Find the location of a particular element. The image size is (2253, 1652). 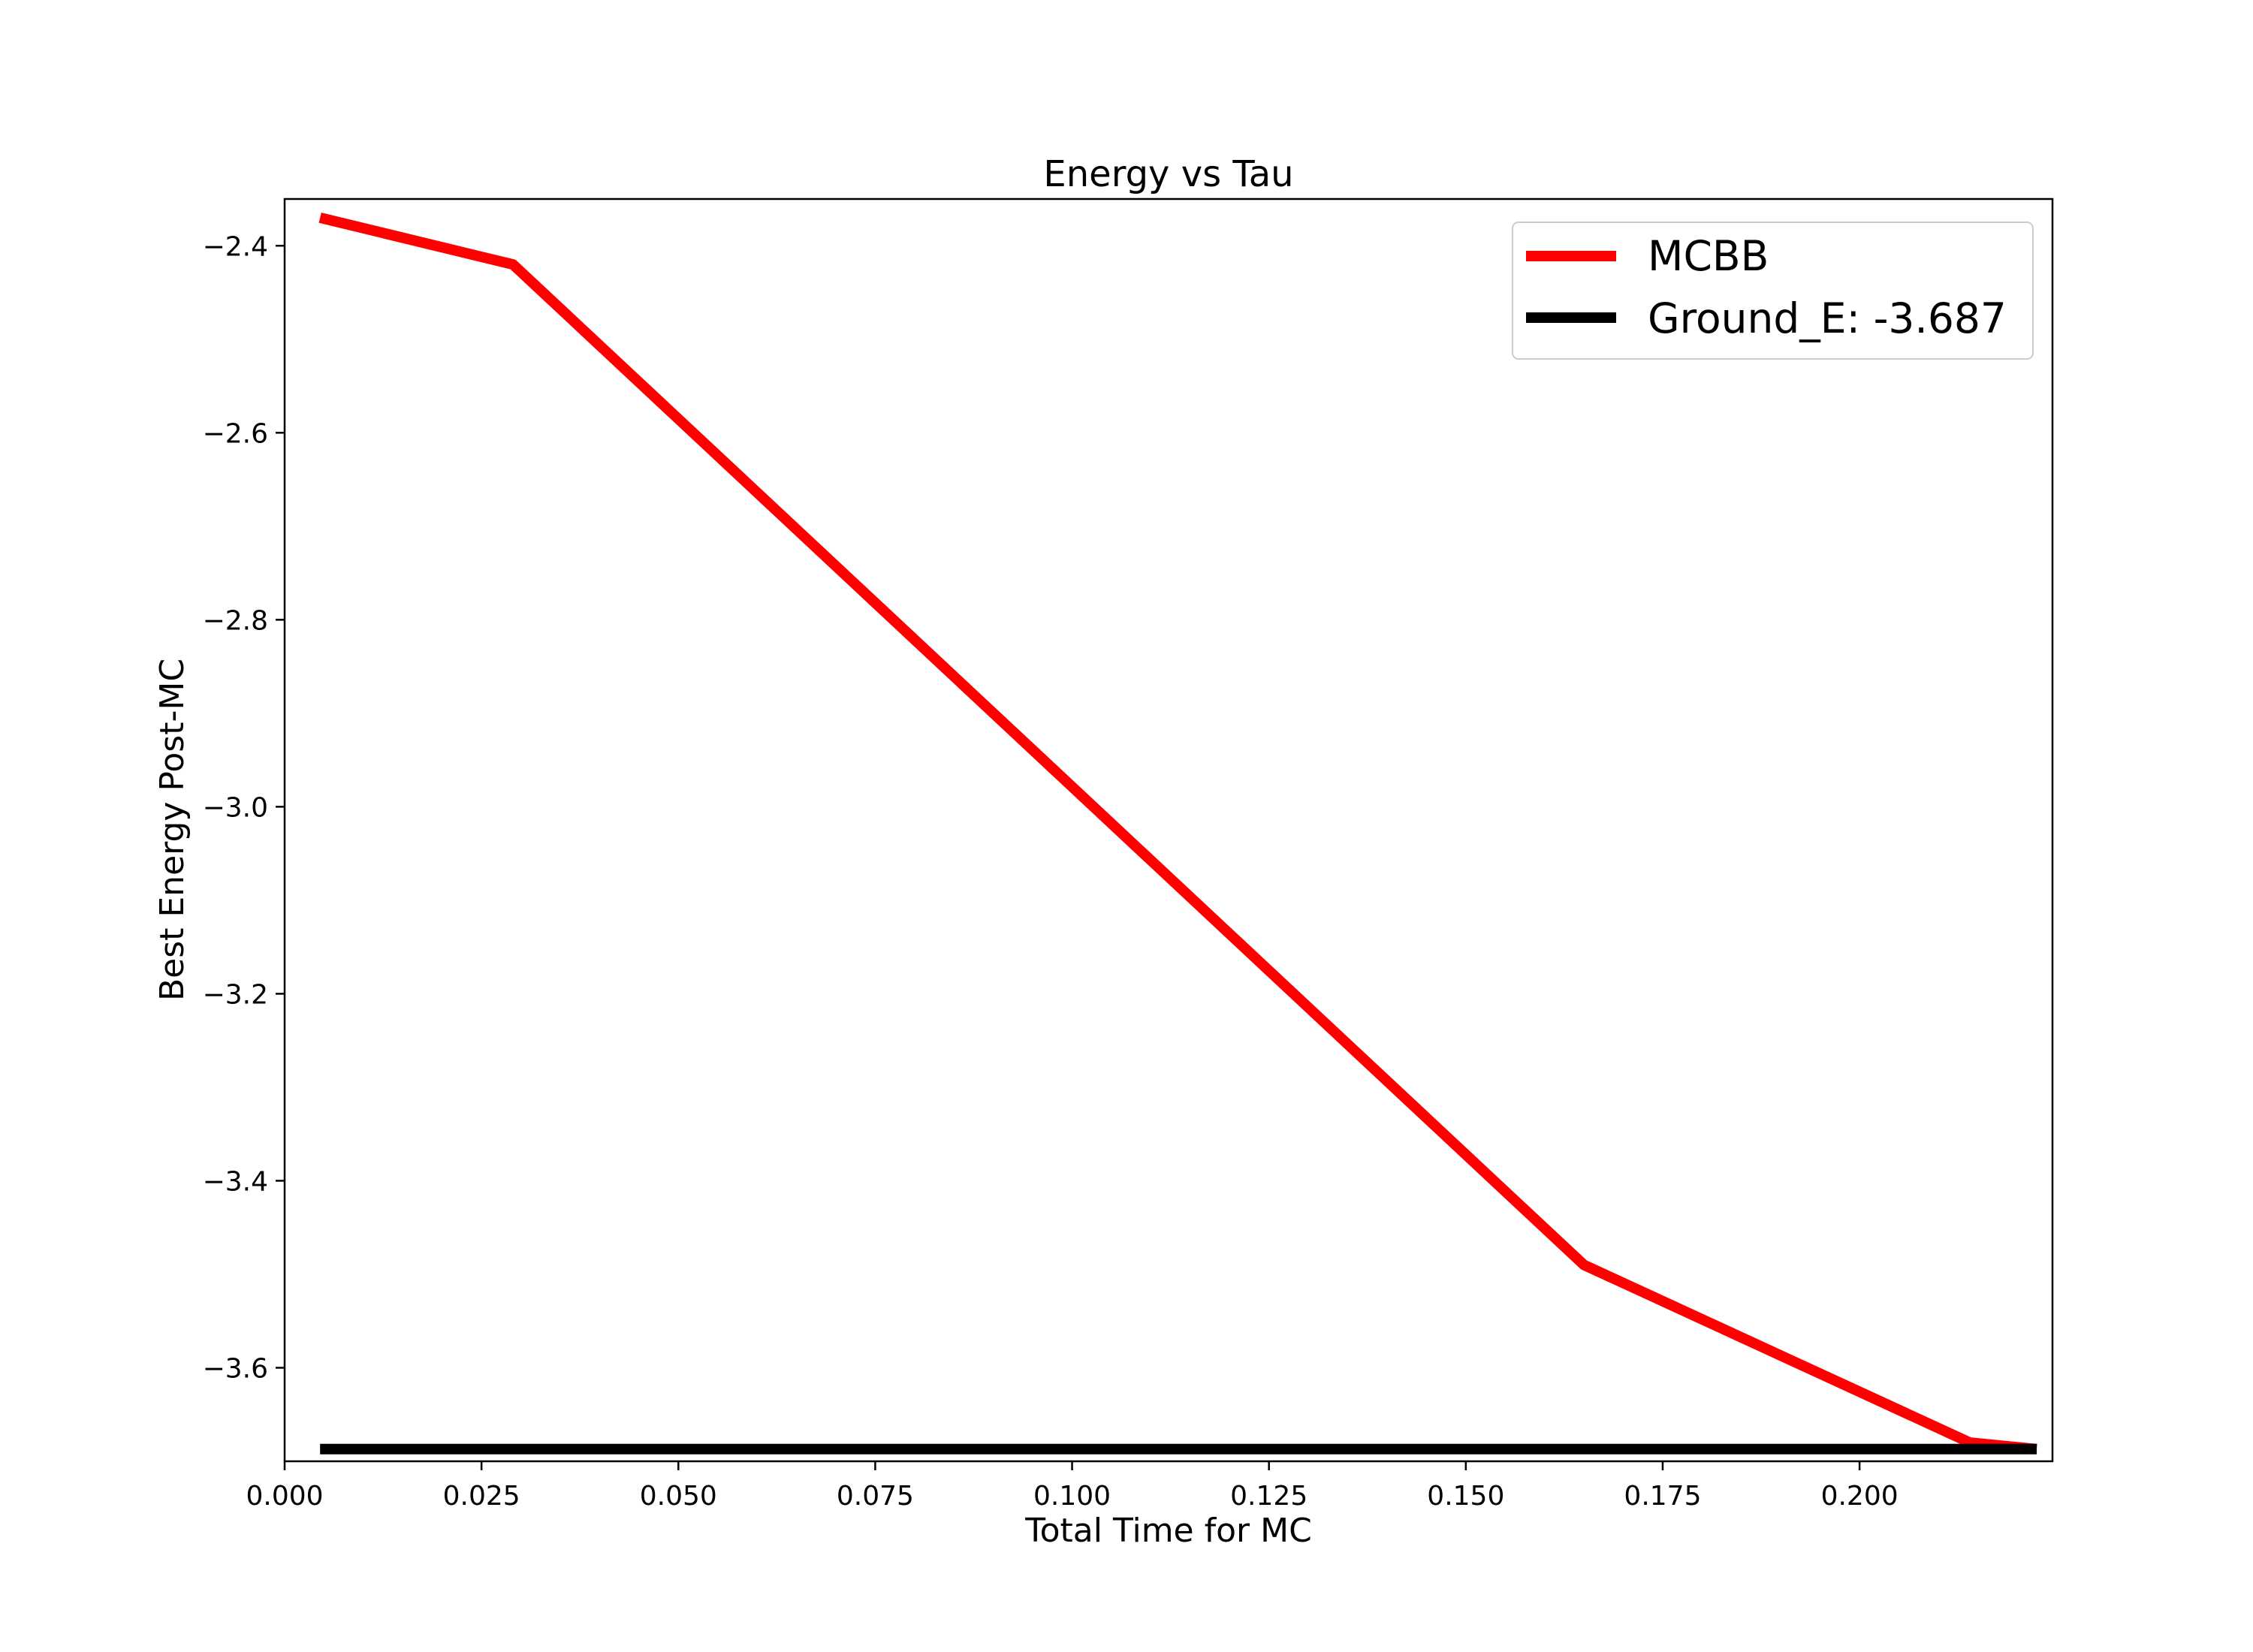

y-tick-label: −3.0 is located at coordinates (236, 807).